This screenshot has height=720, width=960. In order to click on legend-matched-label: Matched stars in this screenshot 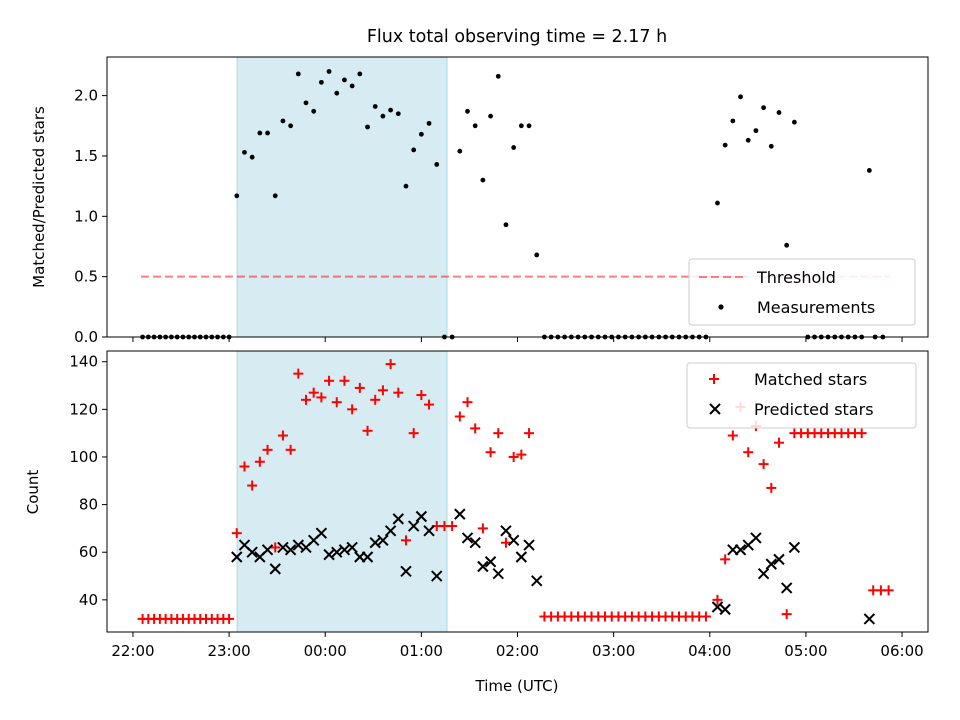, I will do `click(810, 379)`.